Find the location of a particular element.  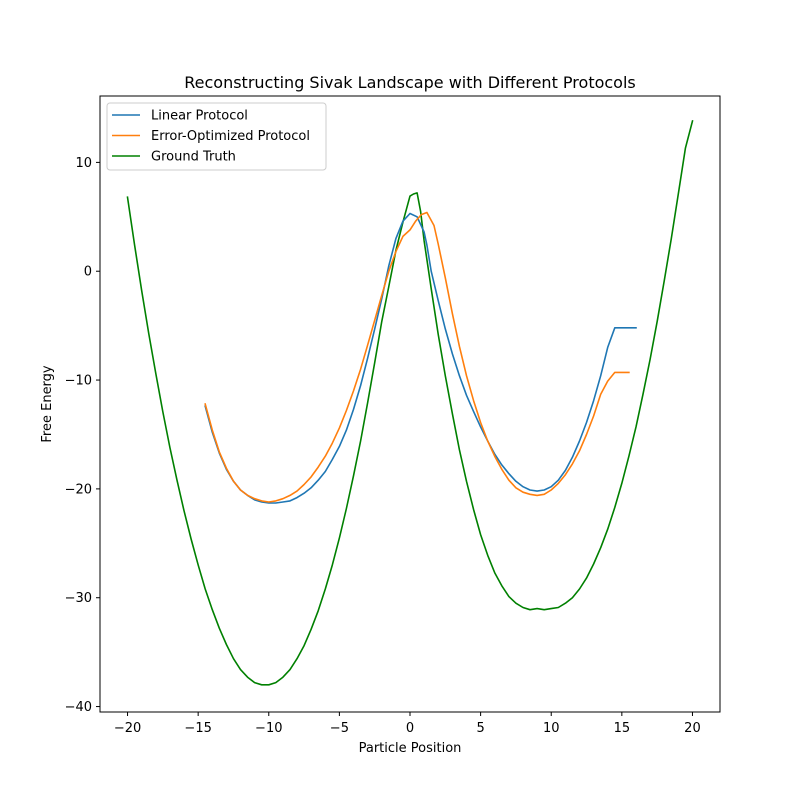

x-tick-label: −20 is located at coordinates (127, 728).